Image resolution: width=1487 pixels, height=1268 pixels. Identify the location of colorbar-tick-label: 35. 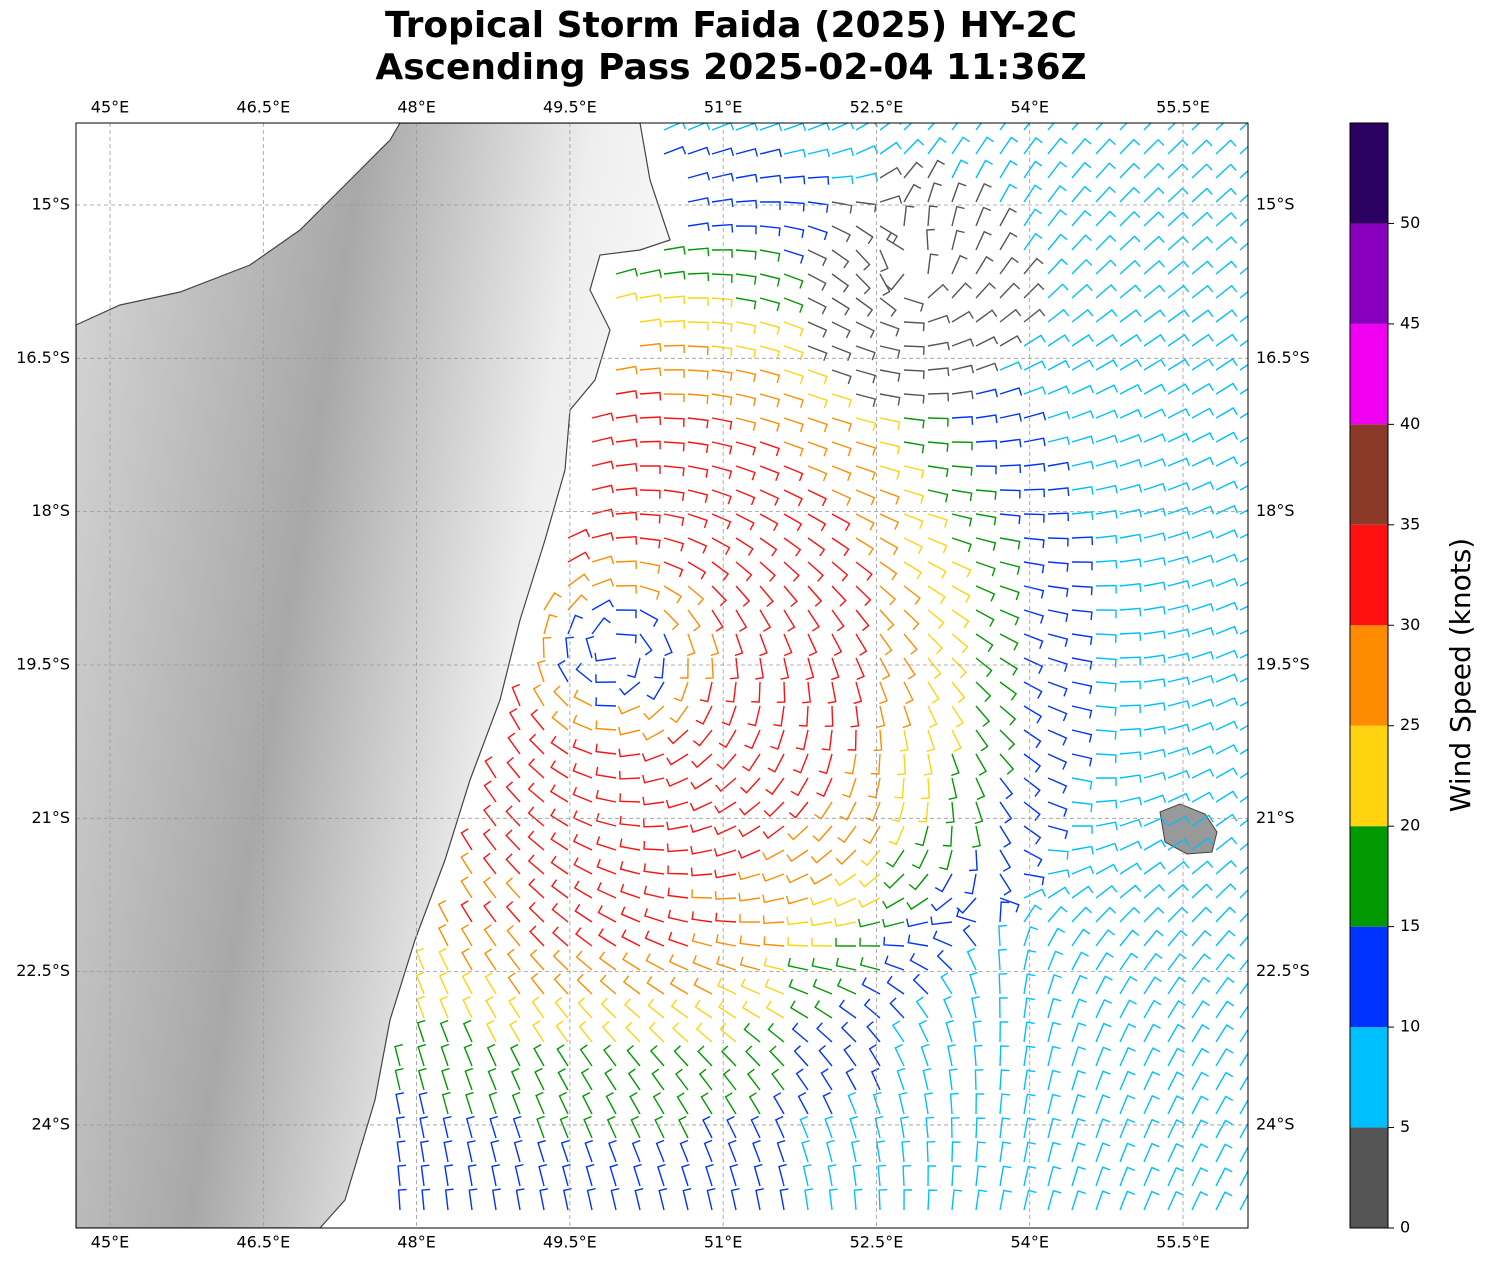
(1410, 523).